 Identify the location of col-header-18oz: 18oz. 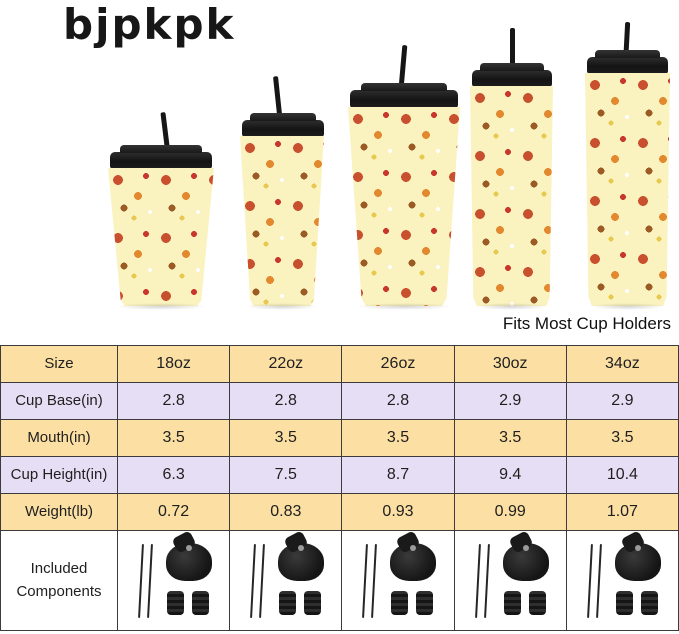
(174, 364).